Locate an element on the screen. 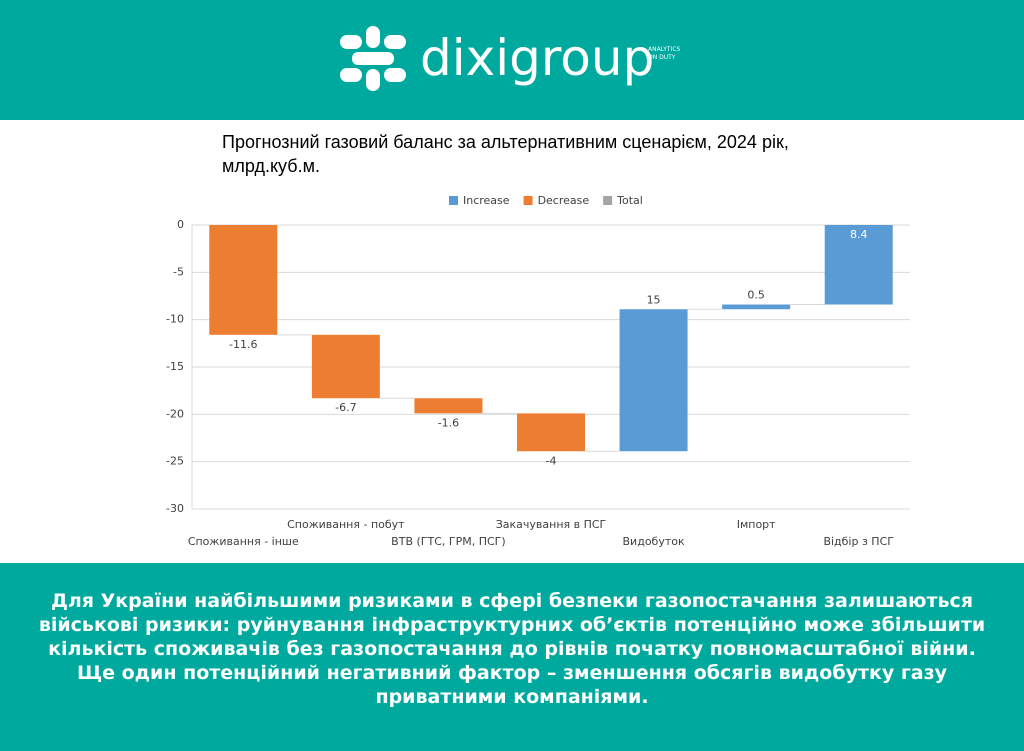 The width and height of the screenshot is (1024, 751). y-tick-label: 0 is located at coordinates (180, 224).